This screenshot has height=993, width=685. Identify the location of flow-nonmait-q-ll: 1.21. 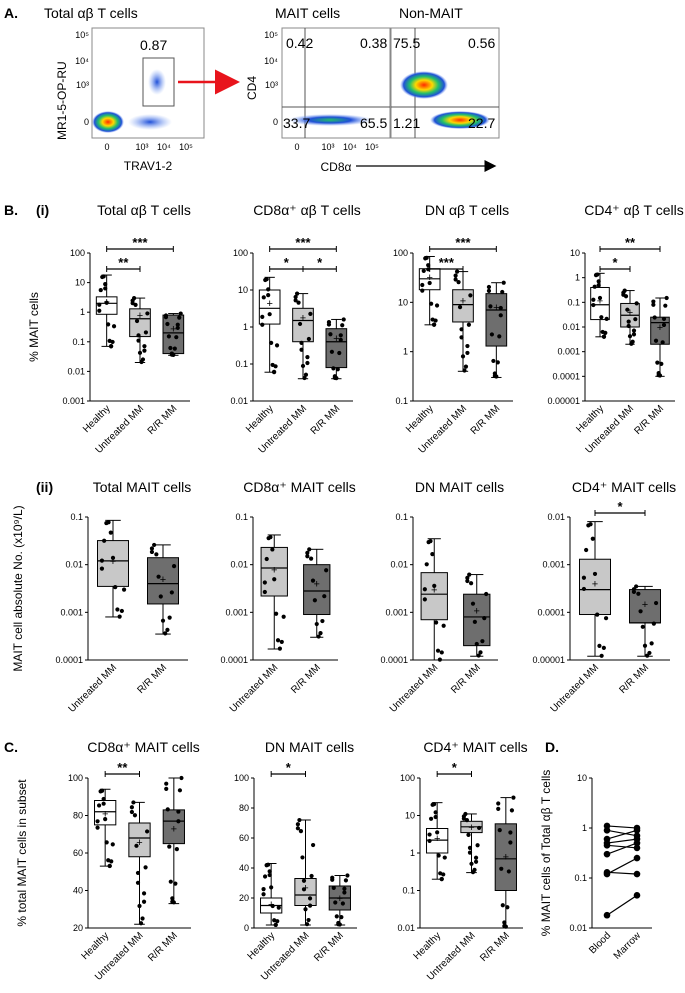
(406, 123).